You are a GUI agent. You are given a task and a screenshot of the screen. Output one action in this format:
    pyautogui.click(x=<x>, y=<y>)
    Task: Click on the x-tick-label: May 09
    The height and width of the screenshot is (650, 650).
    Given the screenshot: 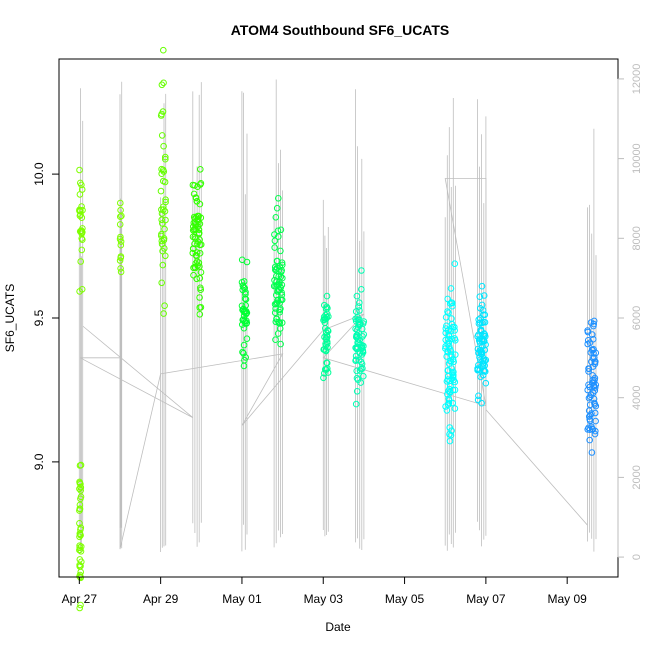 What is the action you would take?
    pyautogui.click(x=568, y=599)
    